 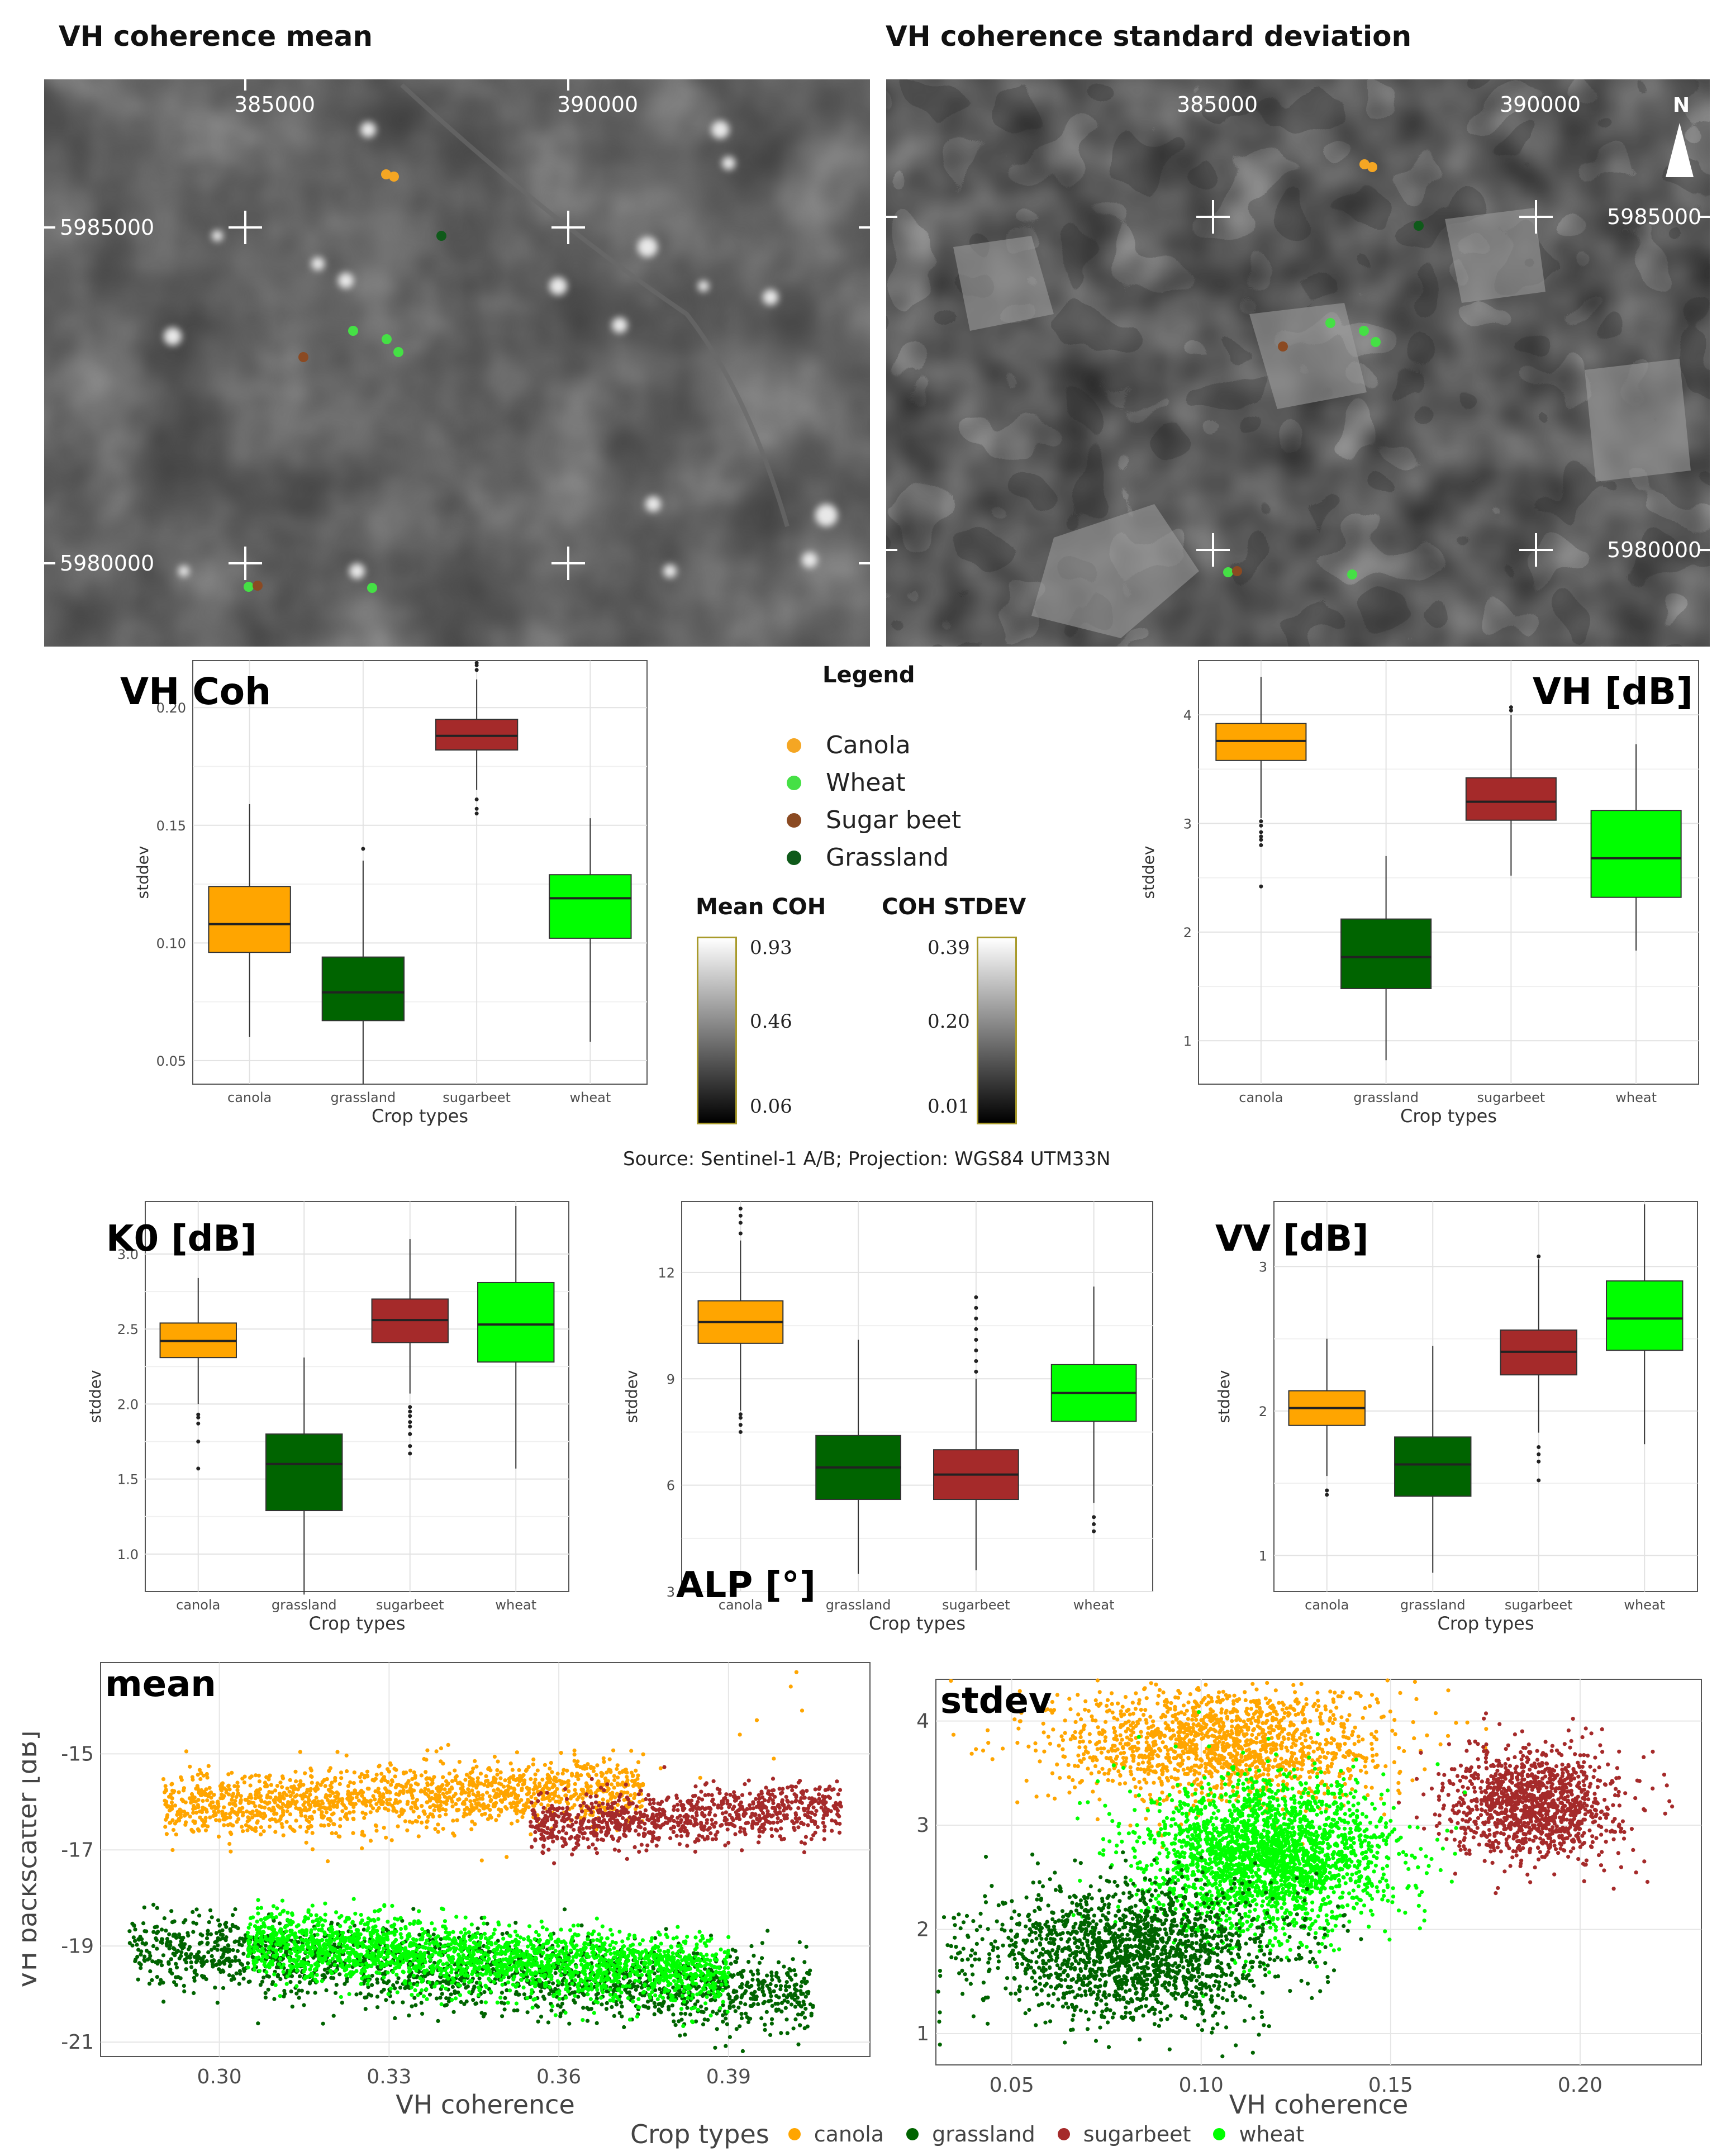 What do you see at coordinates (1613, 691) in the screenshot?
I see `chart-title: VH [dB]` at bounding box center [1613, 691].